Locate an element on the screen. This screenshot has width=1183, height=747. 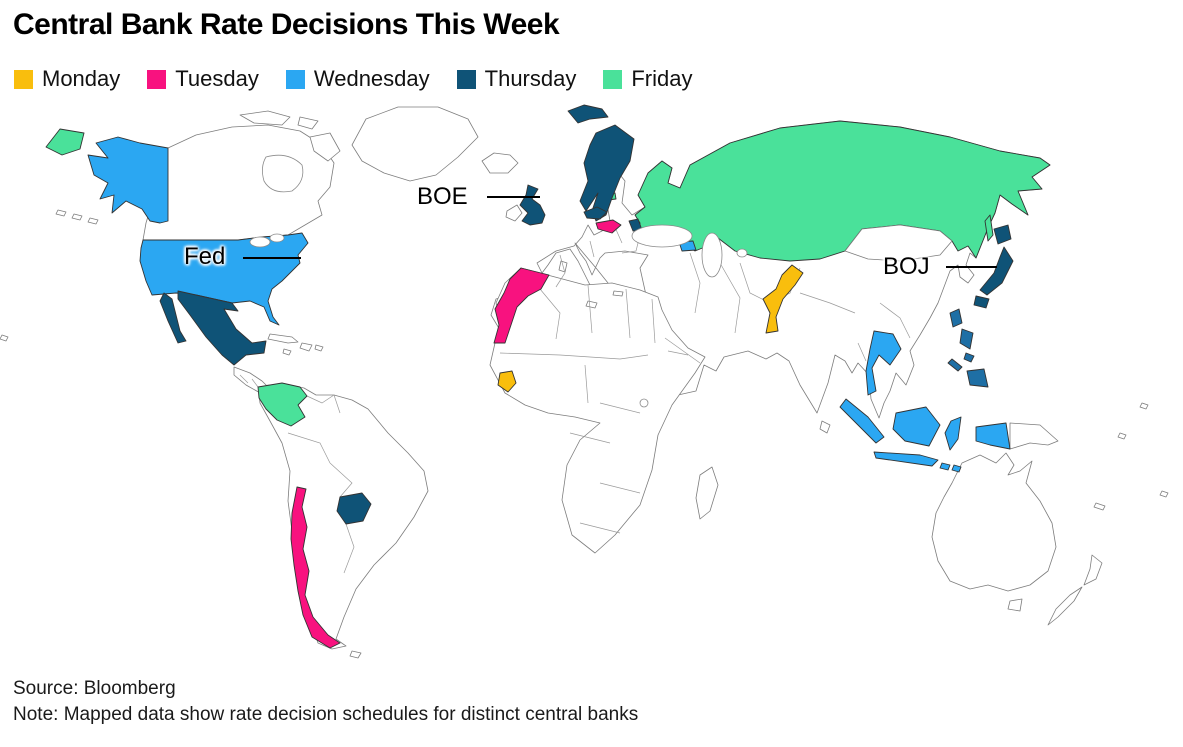
country-sri-lanka is located at coordinates (825, 427).